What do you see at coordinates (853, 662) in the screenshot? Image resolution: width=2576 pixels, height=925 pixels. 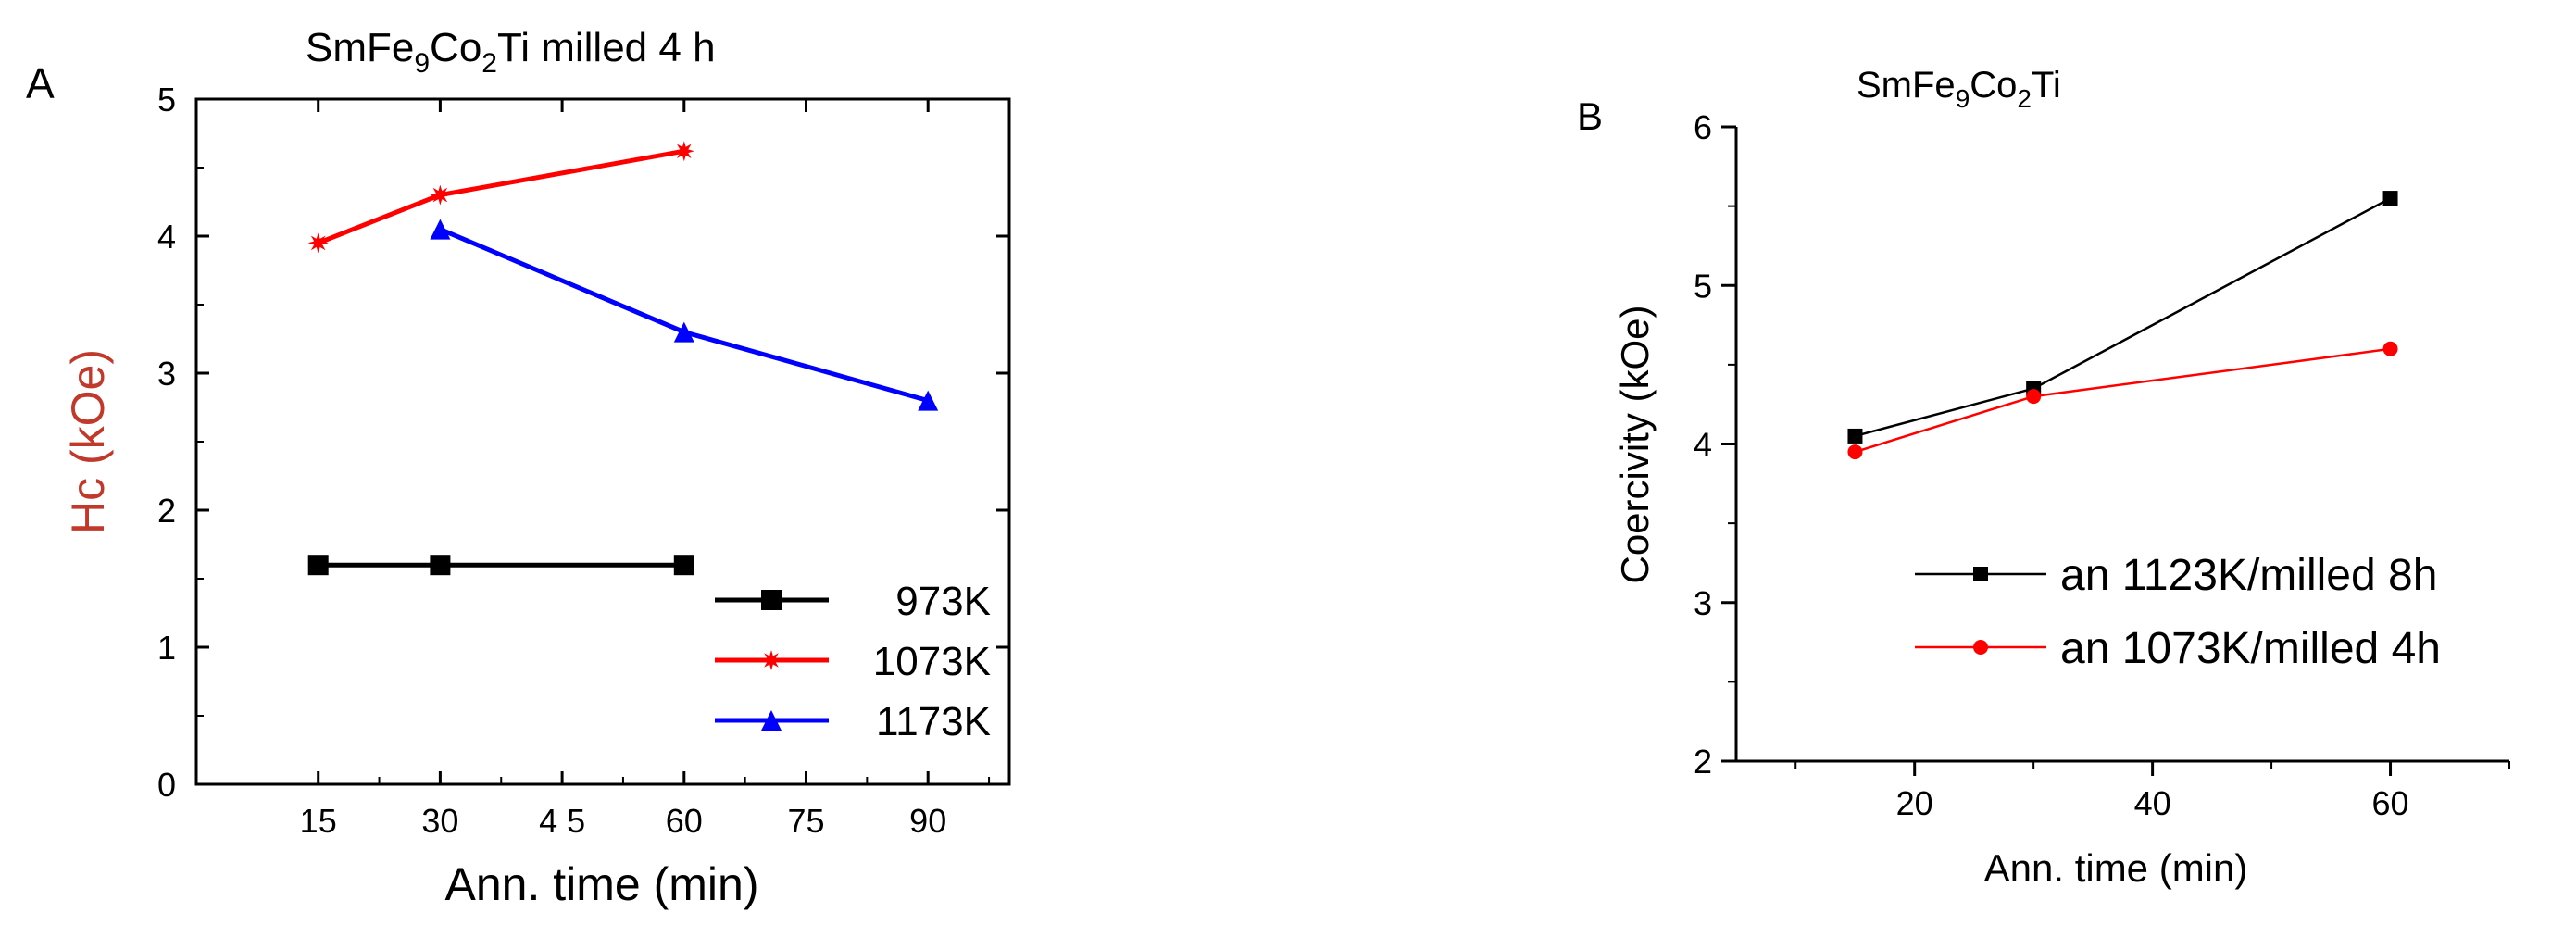 I see `panel-a-legend: 973K 1073K 1173K` at bounding box center [853, 662].